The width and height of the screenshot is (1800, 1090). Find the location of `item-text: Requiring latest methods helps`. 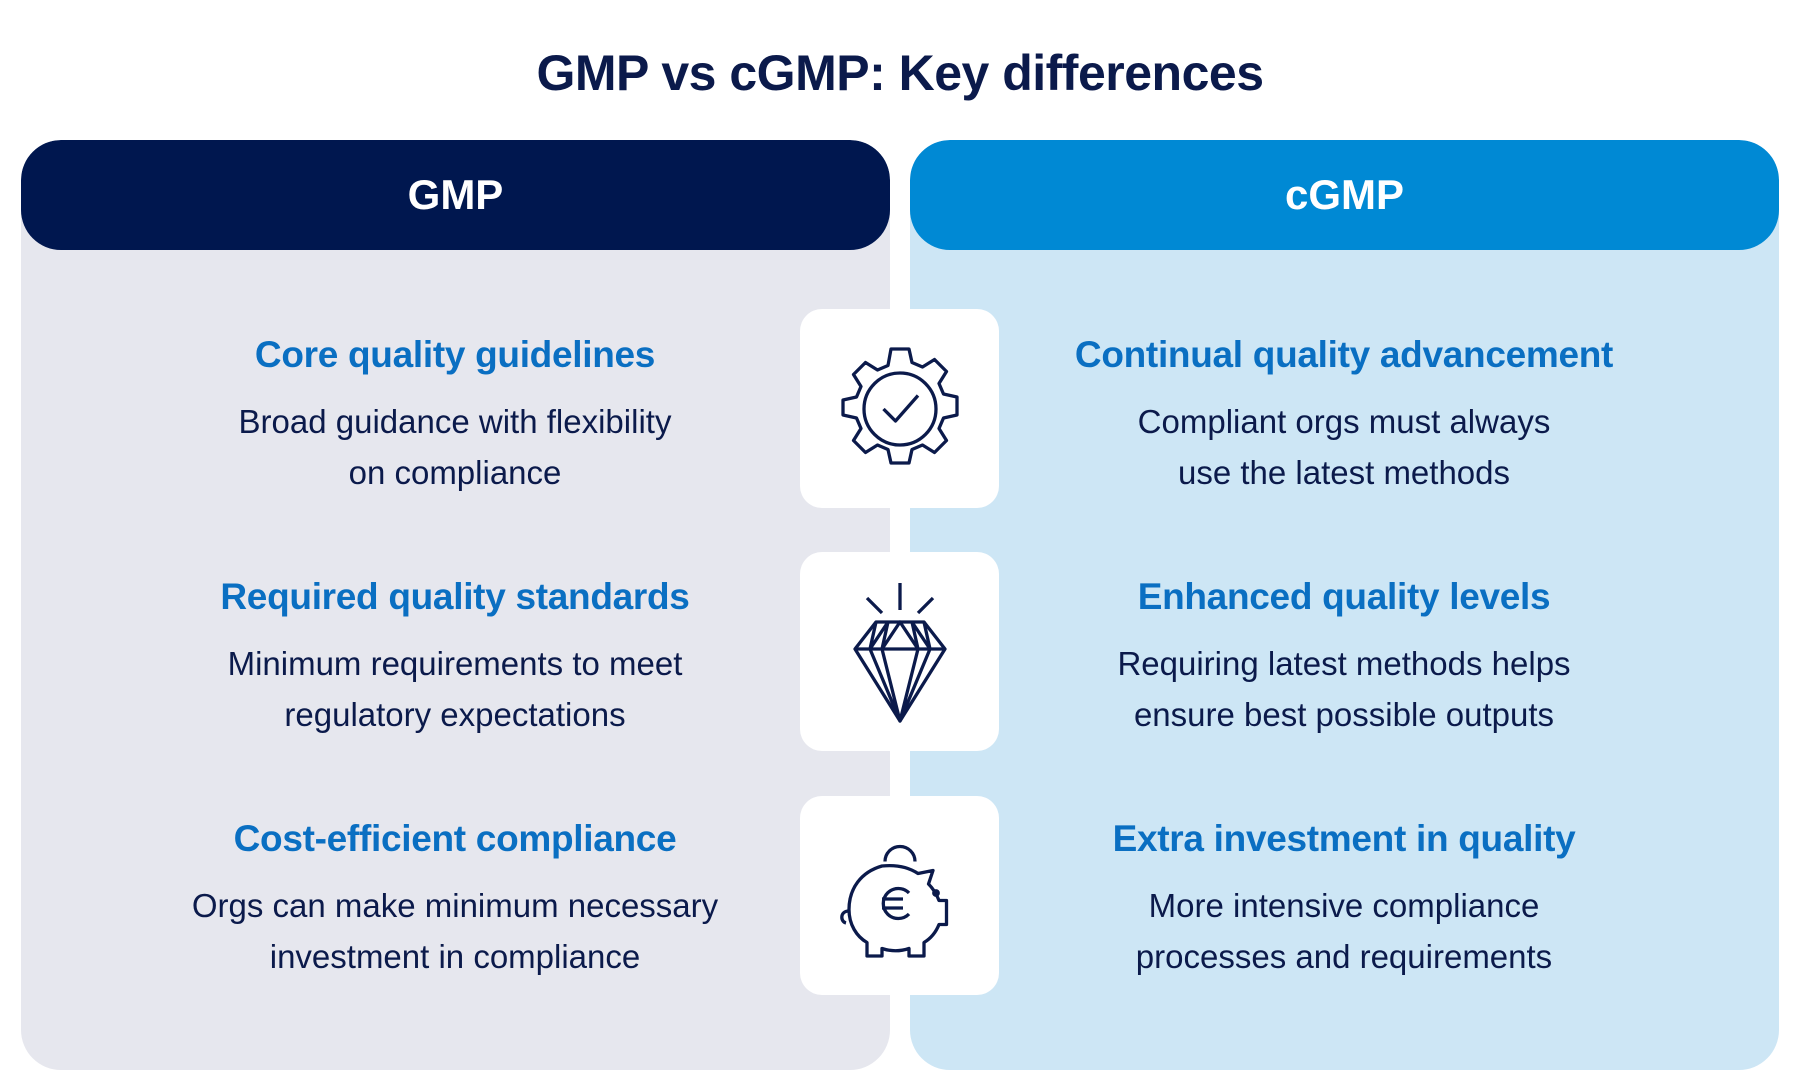

item-text: Requiring latest methods helps is located at coordinates (1344, 663).